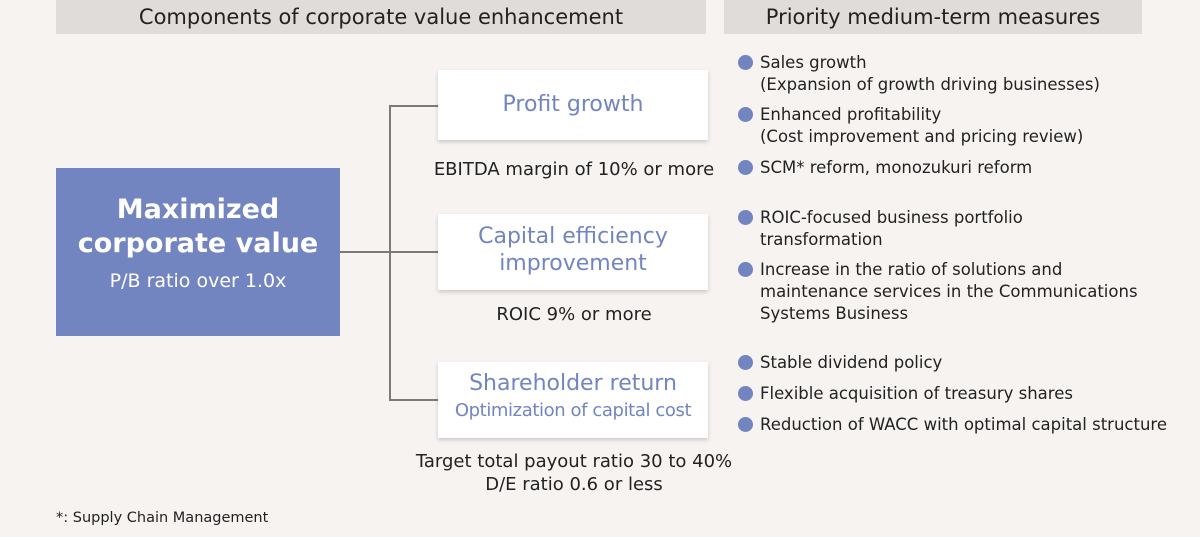  Describe the element at coordinates (573, 263) in the screenshot. I see `capital-efficiency-title-line2: improvement` at that location.